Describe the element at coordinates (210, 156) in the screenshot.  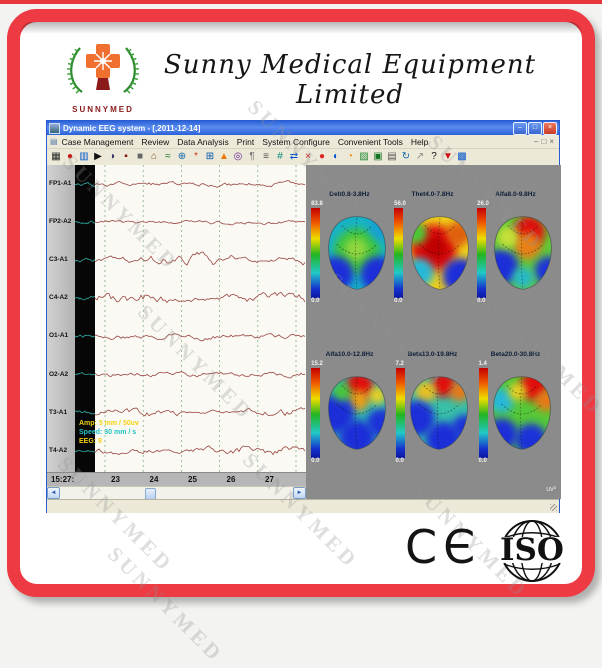
I see `toolbar-icon: ⊞` at that location.